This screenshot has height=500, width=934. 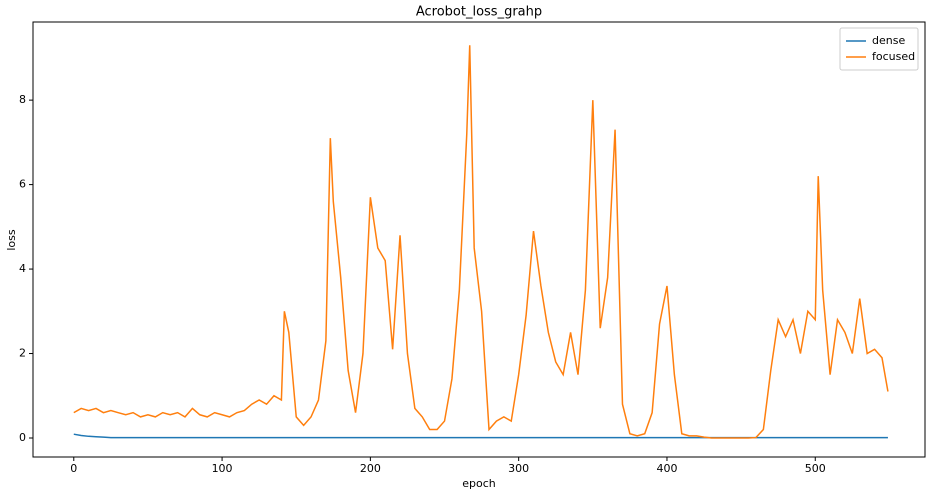 I want to click on x-tick-label: 300, so click(x=518, y=468).